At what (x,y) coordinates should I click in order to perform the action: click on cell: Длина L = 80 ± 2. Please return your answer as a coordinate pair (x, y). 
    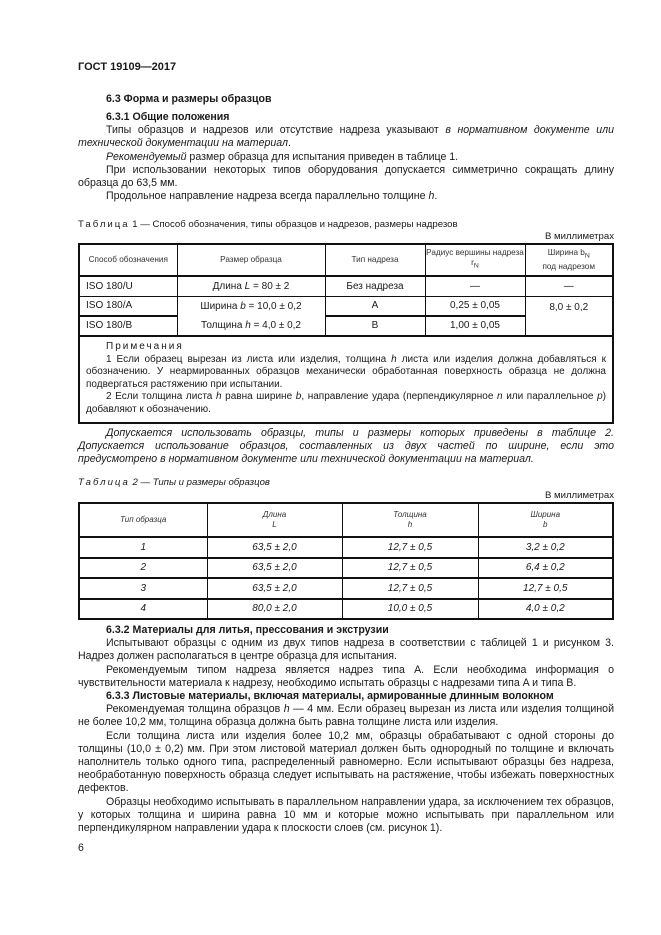
    Looking at the image, I should click on (251, 286).